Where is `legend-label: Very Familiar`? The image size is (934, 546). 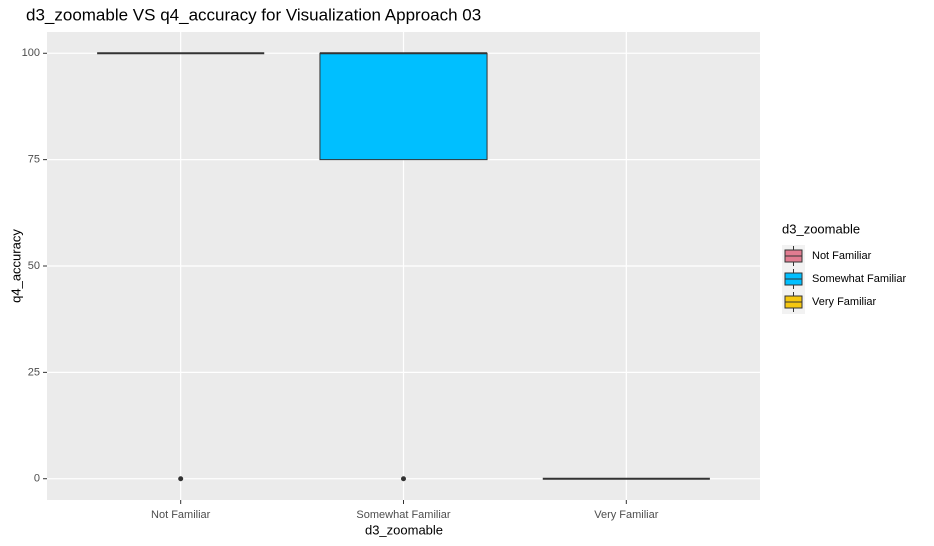
legend-label: Very Familiar is located at coordinates (844, 302).